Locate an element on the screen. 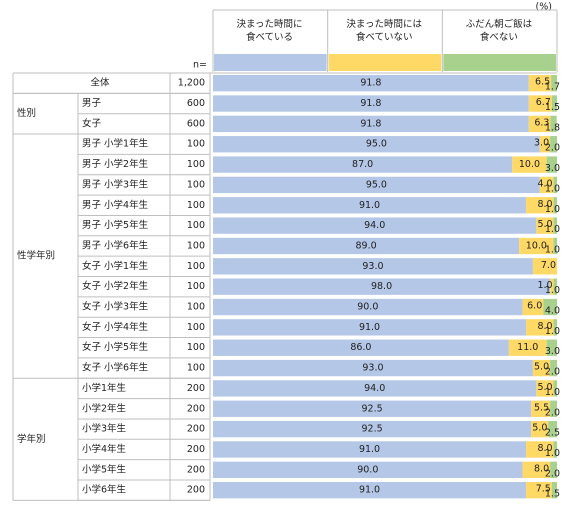  category-label: 女子 小学4年生 is located at coordinates (115, 327).